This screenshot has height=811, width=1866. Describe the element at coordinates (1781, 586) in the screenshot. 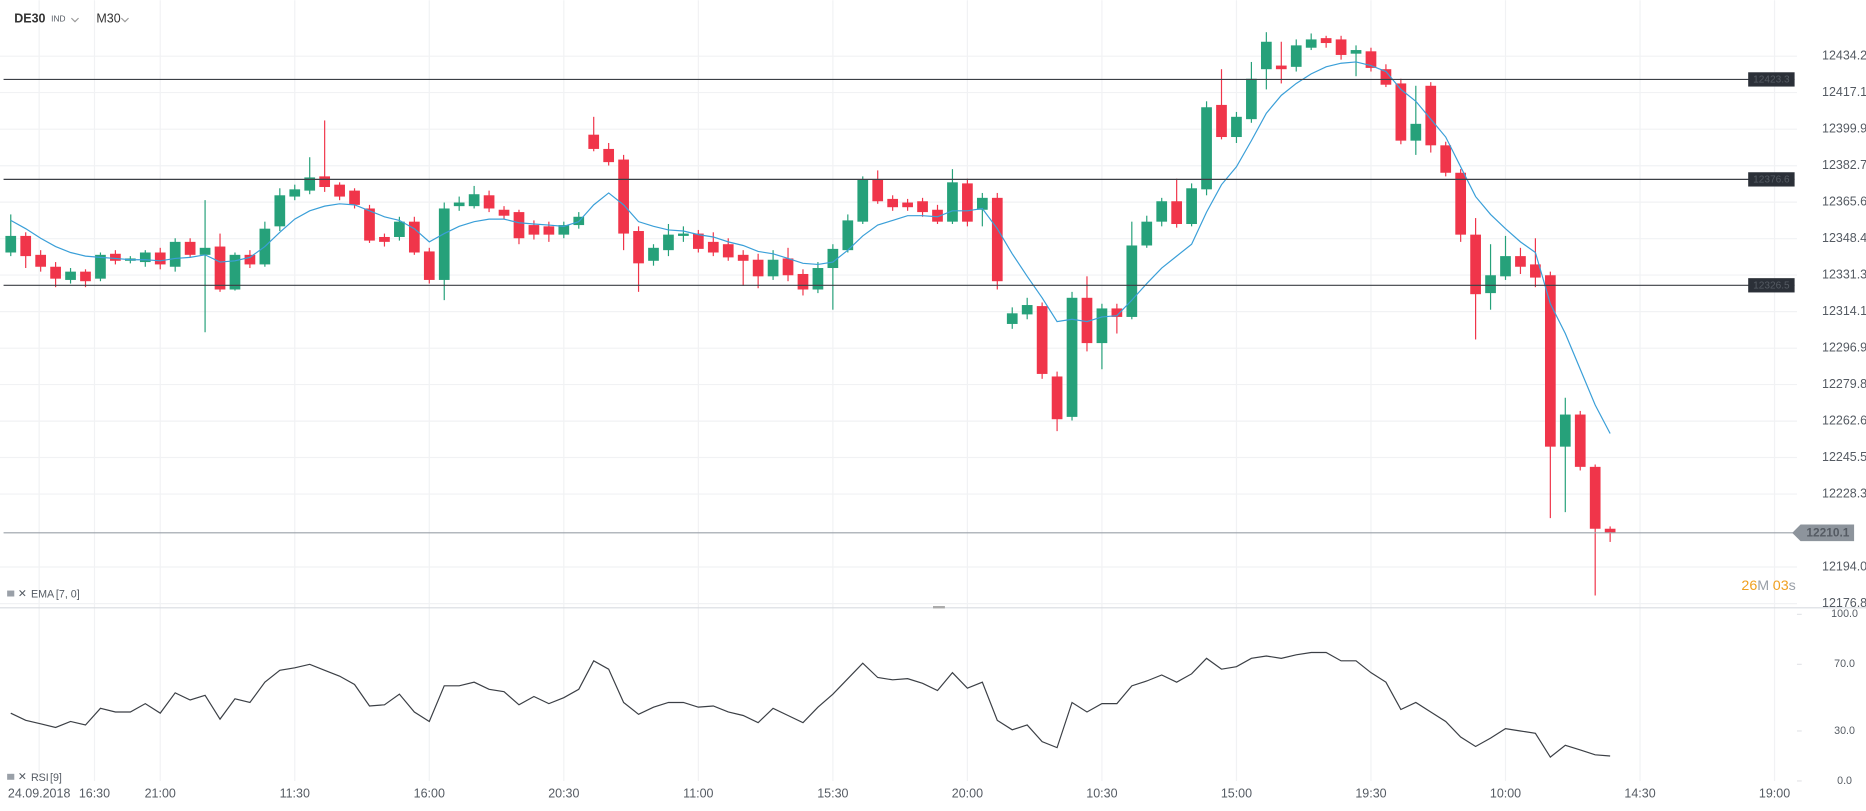

I see `countdown-seconds: 03` at that location.